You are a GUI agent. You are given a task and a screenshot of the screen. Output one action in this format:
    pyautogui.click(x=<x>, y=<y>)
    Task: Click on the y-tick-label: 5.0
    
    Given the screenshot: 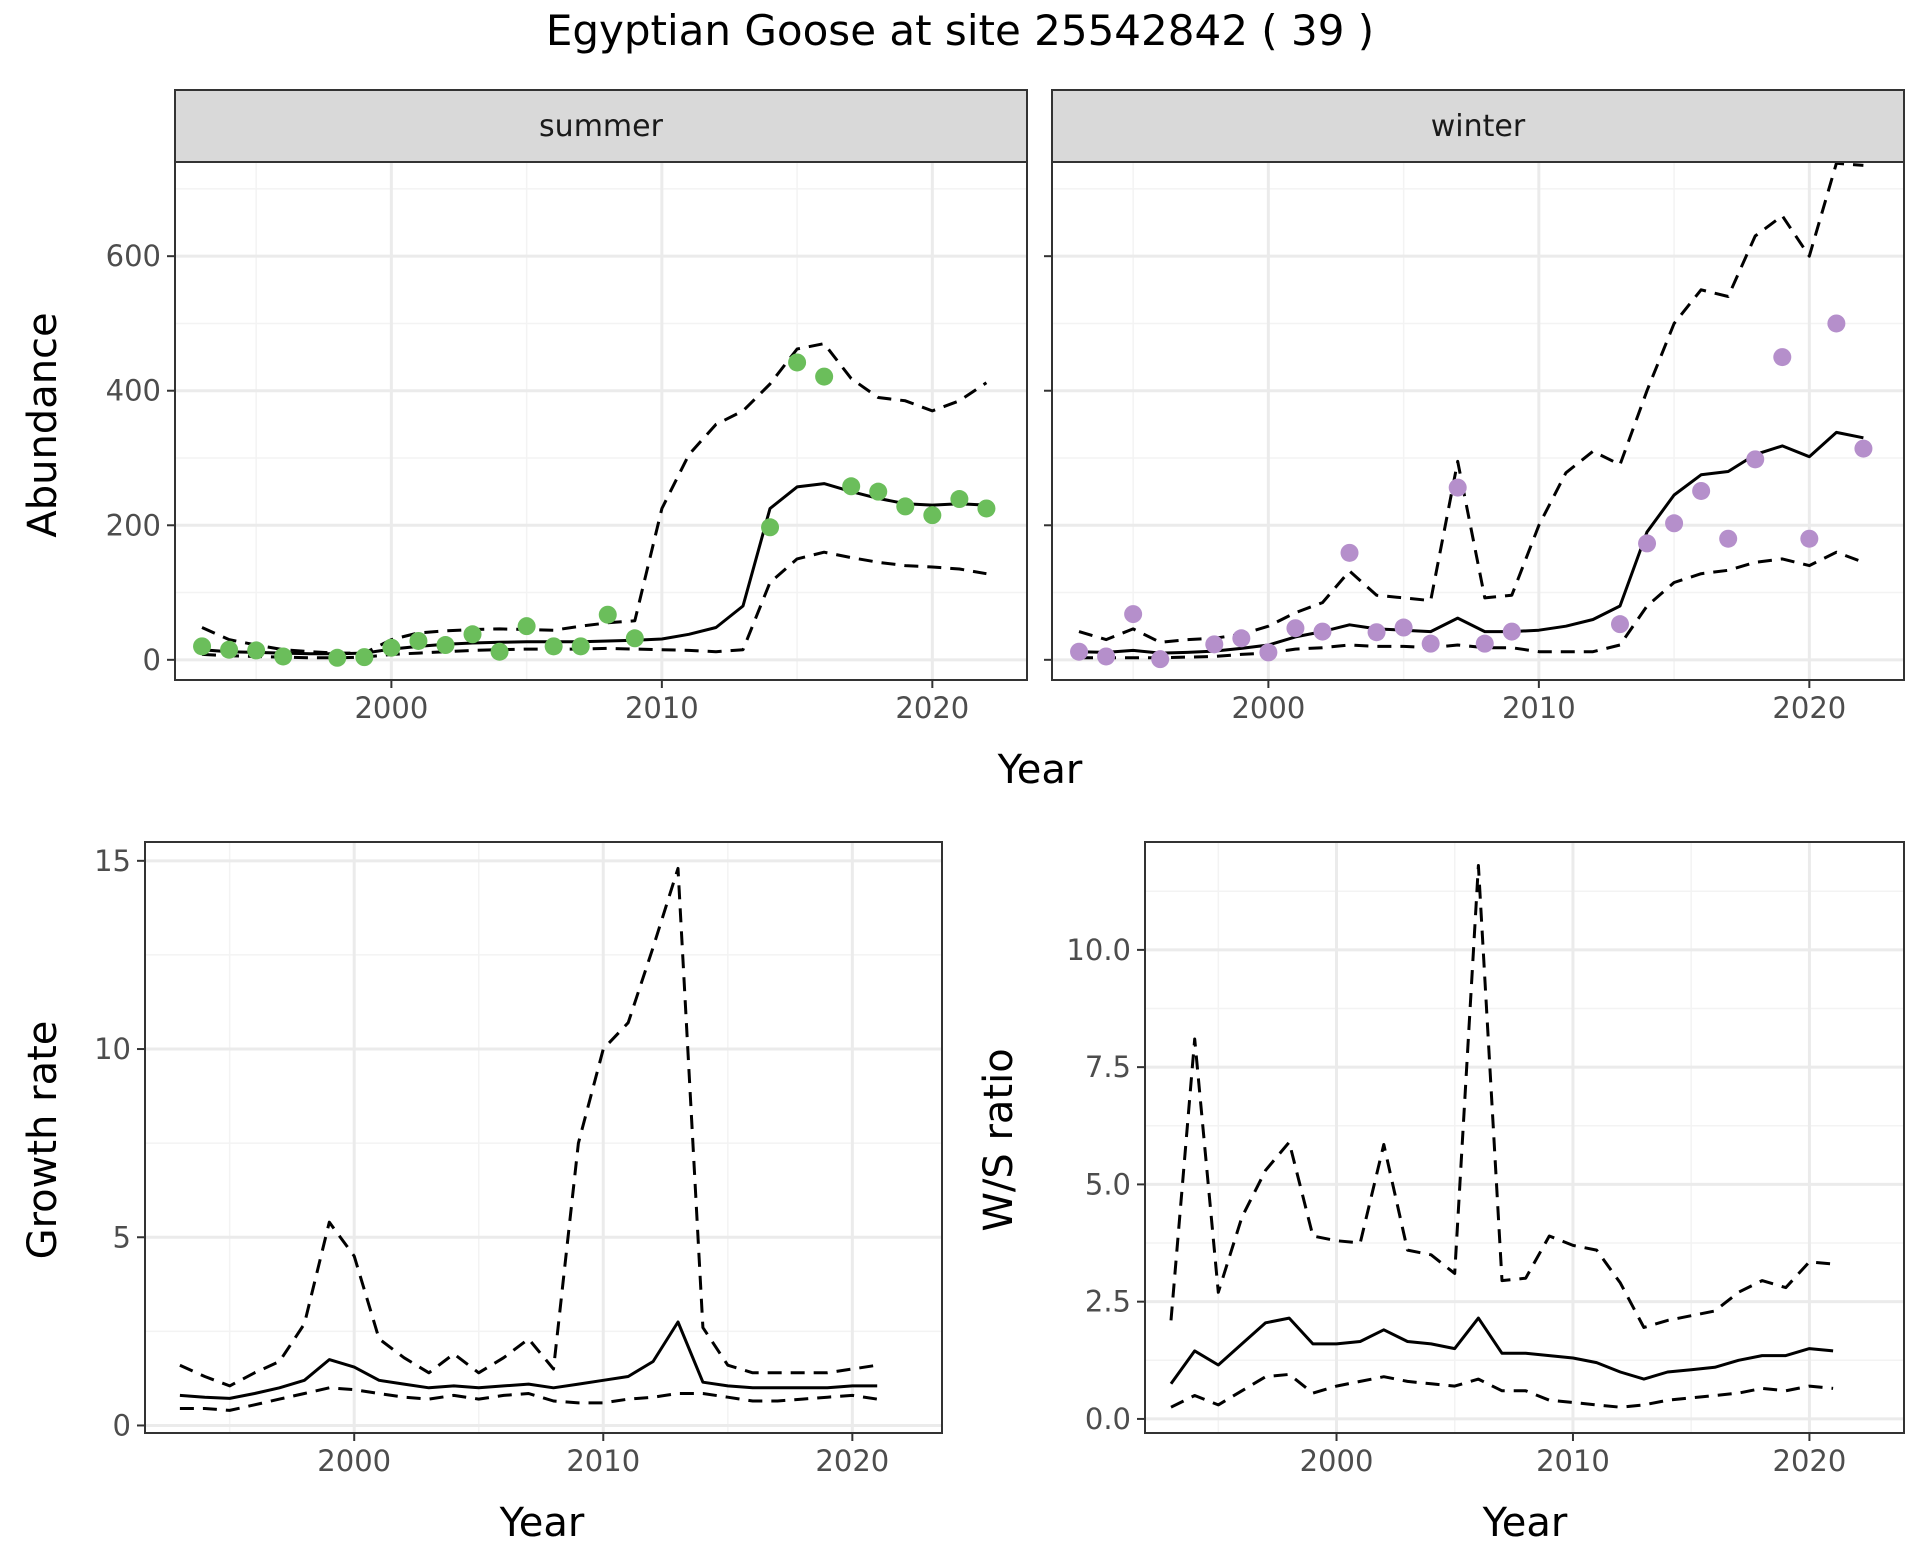 What is the action you would take?
    pyautogui.click(x=1108, y=1184)
    